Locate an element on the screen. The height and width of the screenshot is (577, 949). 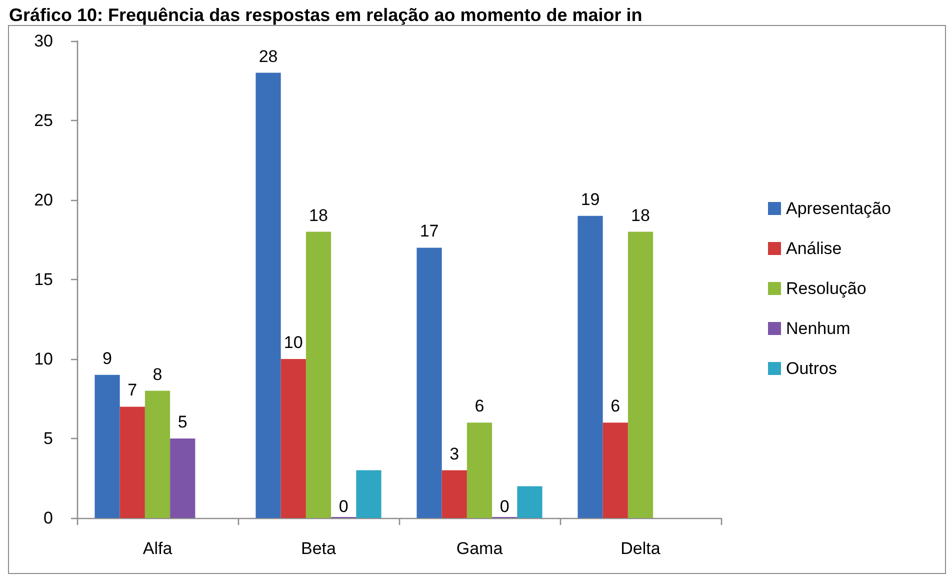
data-label: 3 is located at coordinates (455, 454).